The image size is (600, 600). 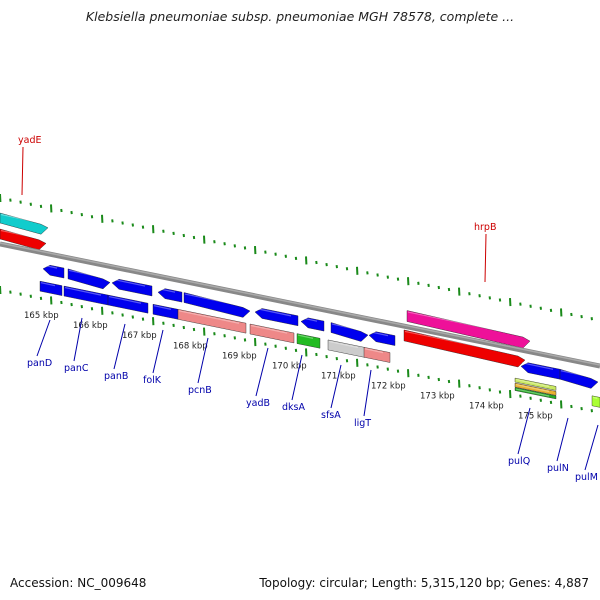 I want to click on yadB-leader, so click(x=262, y=372).